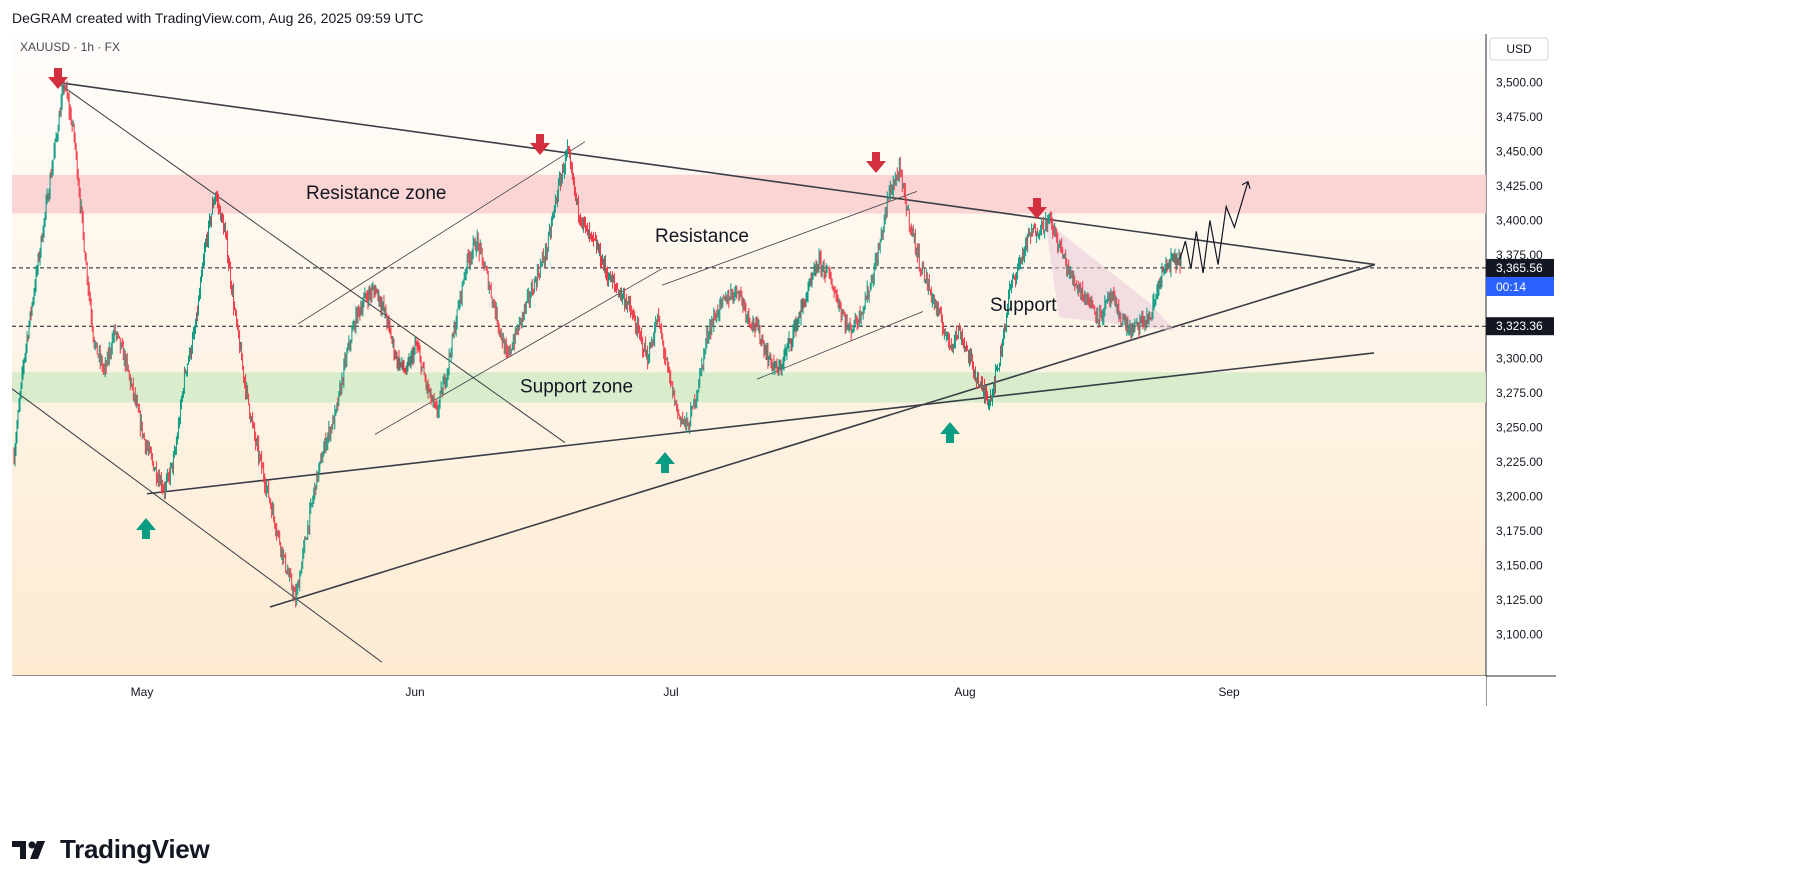  What do you see at coordinates (1519, 531) in the screenshot?
I see `y-tick-label: 3,175.00` at bounding box center [1519, 531].